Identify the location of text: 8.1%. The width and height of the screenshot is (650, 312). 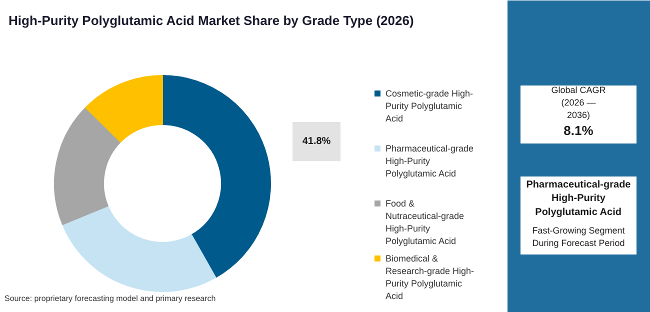
(579, 130).